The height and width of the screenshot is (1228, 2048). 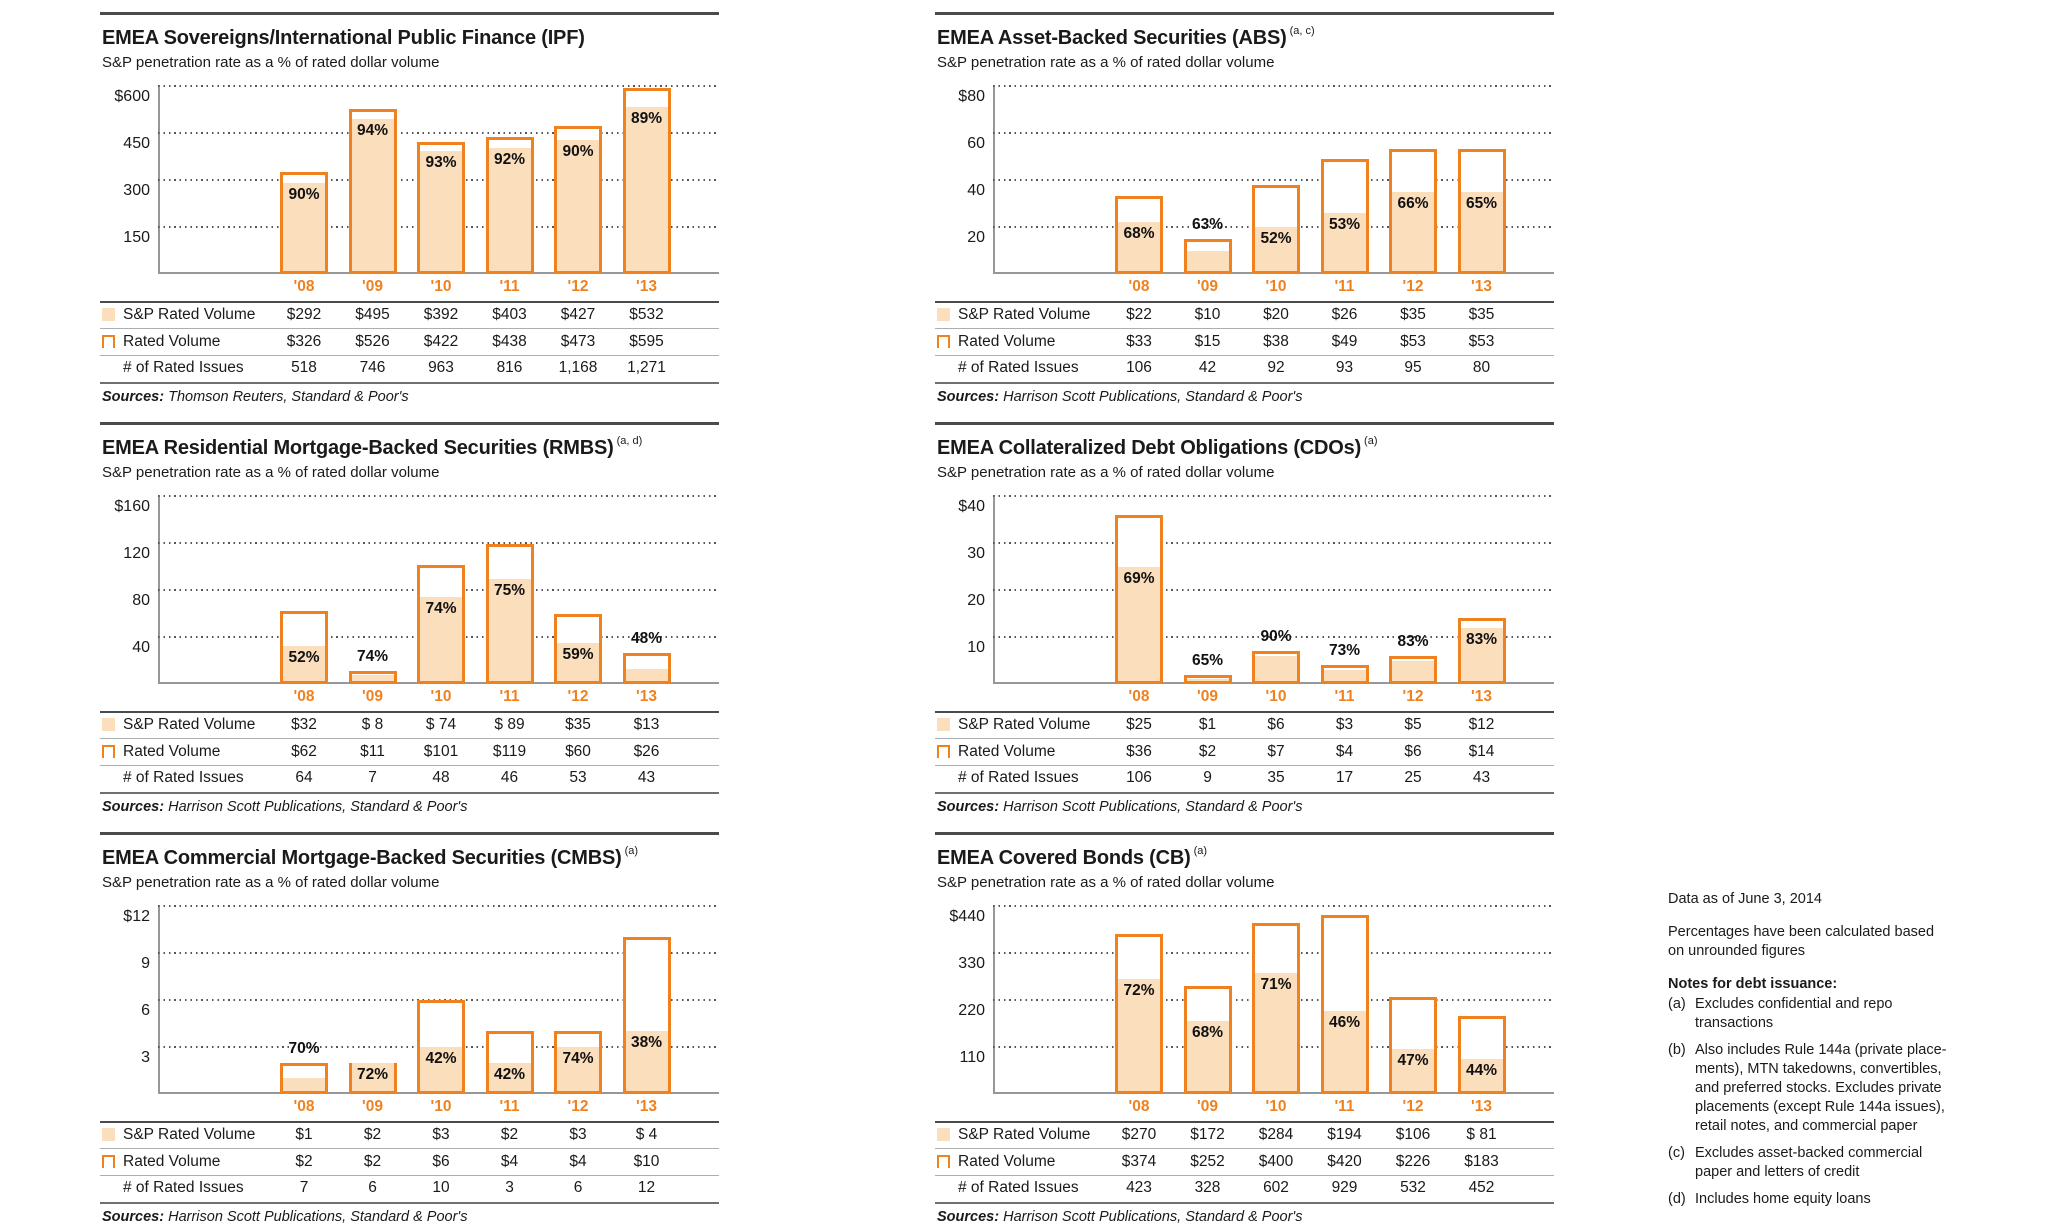 I want to click on table-cell: $11, so click(x=372, y=751).